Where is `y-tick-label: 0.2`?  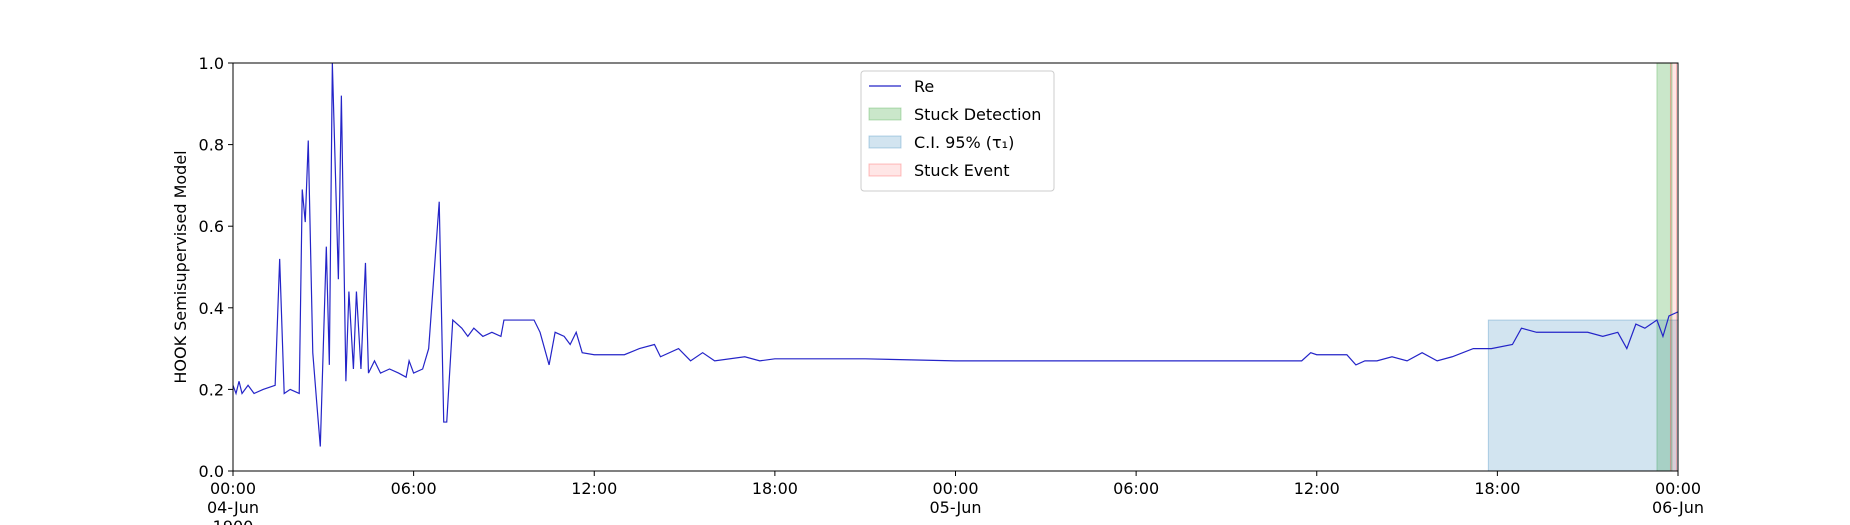
y-tick-label: 0.2 is located at coordinates (211, 389).